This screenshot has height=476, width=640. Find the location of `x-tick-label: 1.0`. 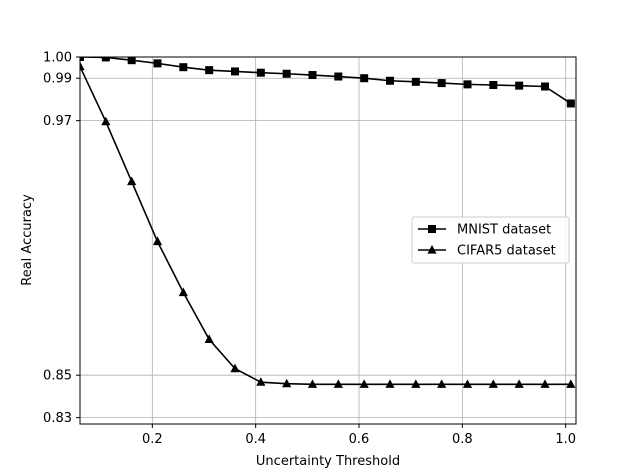

x-tick-label: 1.0 is located at coordinates (565, 439).